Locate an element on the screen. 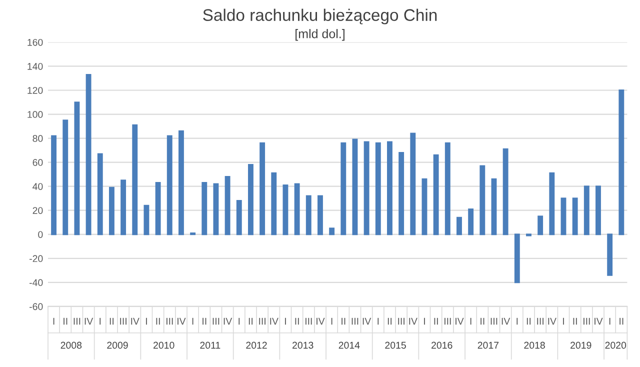 The width and height of the screenshot is (640, 367). y-tick-label: 120 is located at coordinates (35, 90).